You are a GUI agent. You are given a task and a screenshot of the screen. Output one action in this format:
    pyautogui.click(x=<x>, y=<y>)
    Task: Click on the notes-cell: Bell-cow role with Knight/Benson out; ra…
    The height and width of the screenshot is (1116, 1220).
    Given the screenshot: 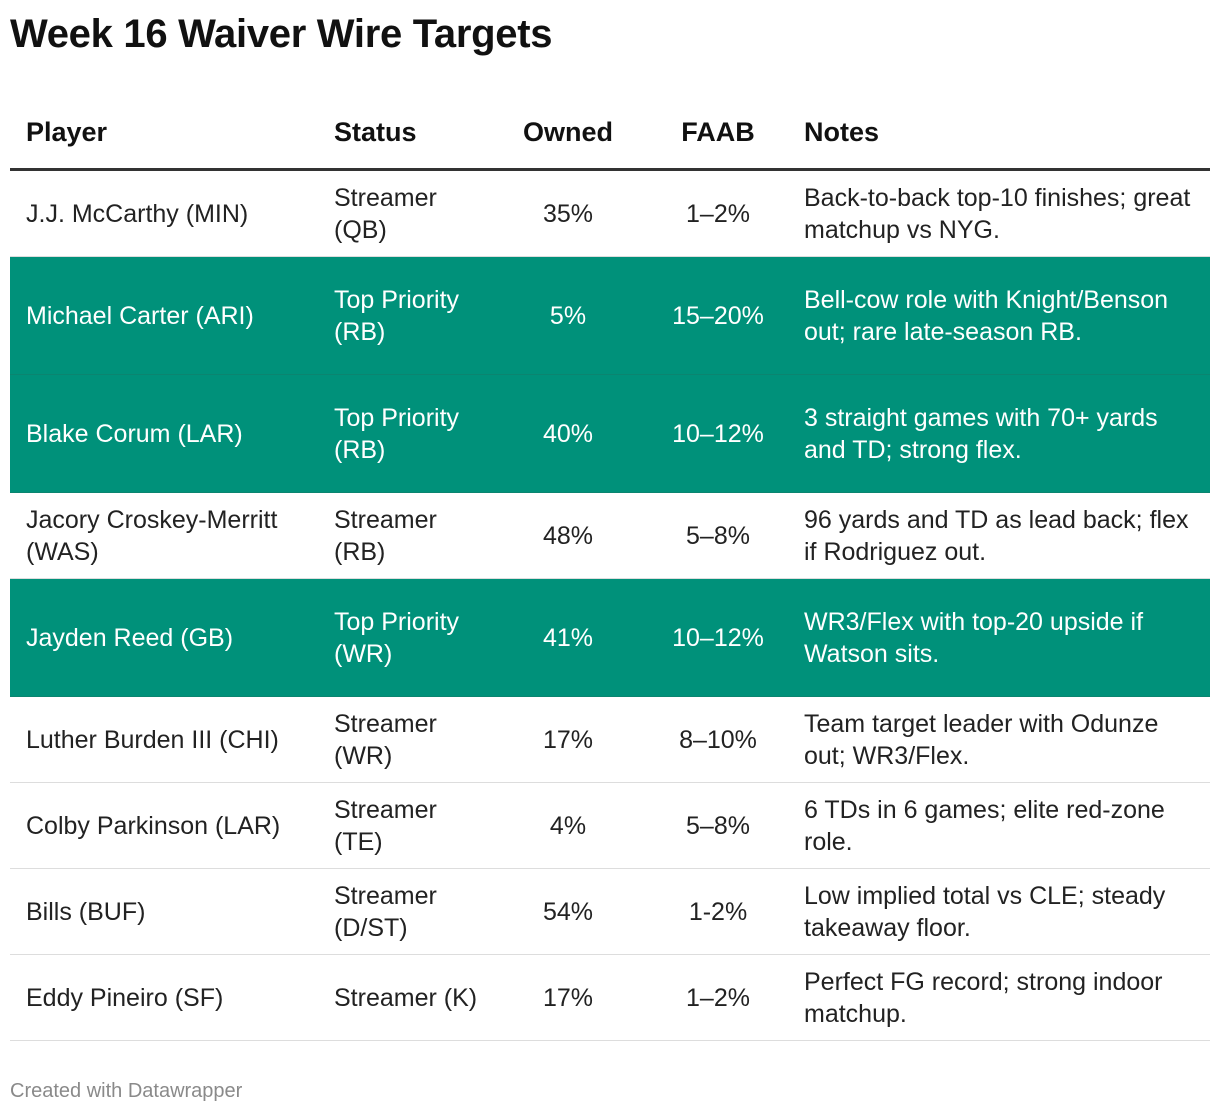 What is the action you would take?
    pyautogui.click(x=999, y=315)
    